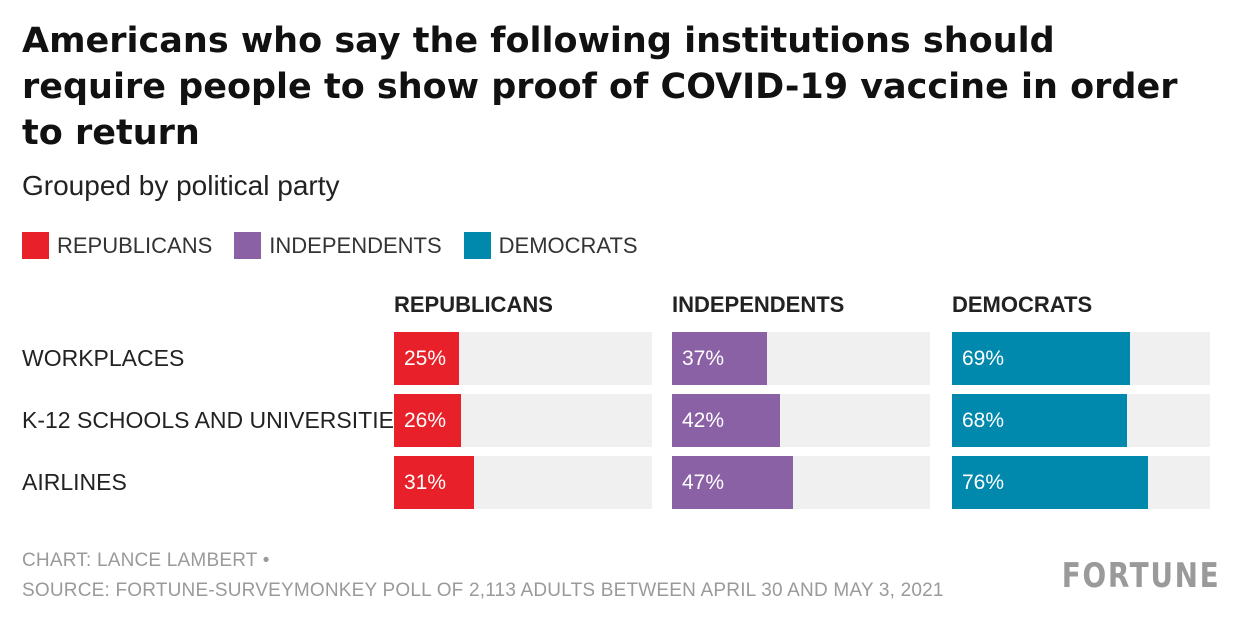 The image size is (1240, 626). I want to click on legend-item-republicans: REPUBLICANS, so click(117, 245).